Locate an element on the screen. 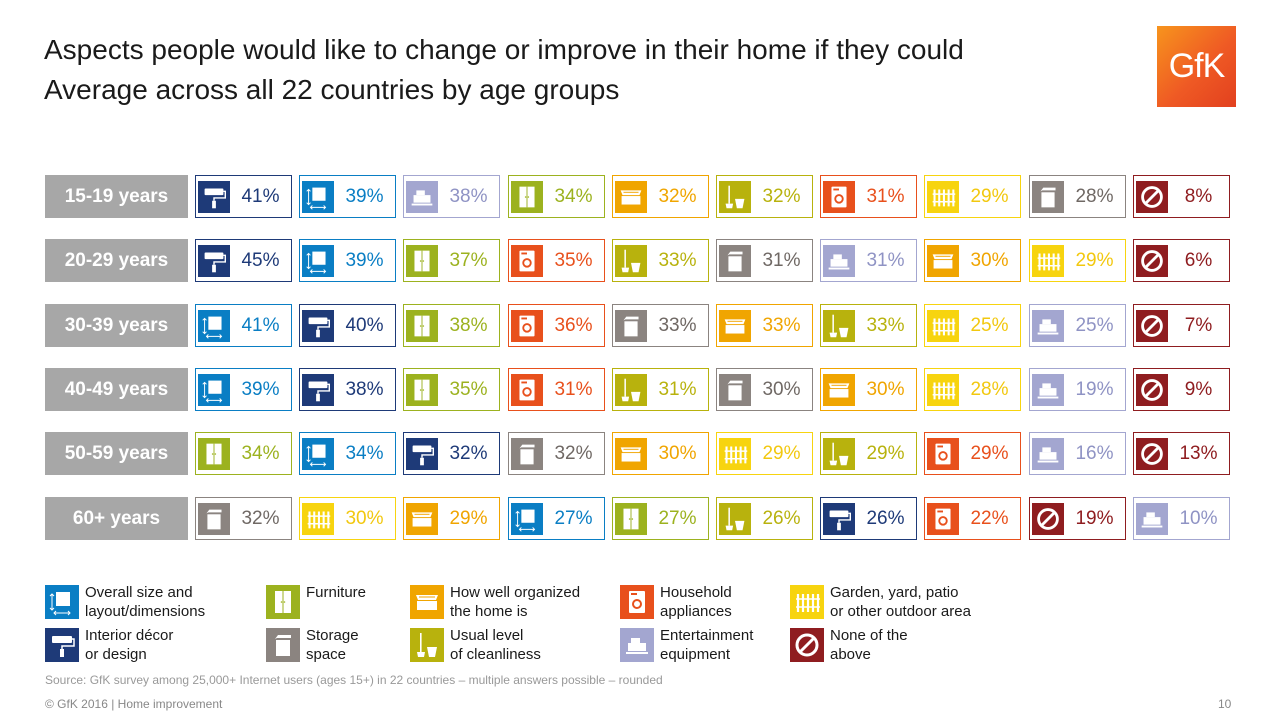  age-group-label: 20-29 years is located at coordinates (116, 260).